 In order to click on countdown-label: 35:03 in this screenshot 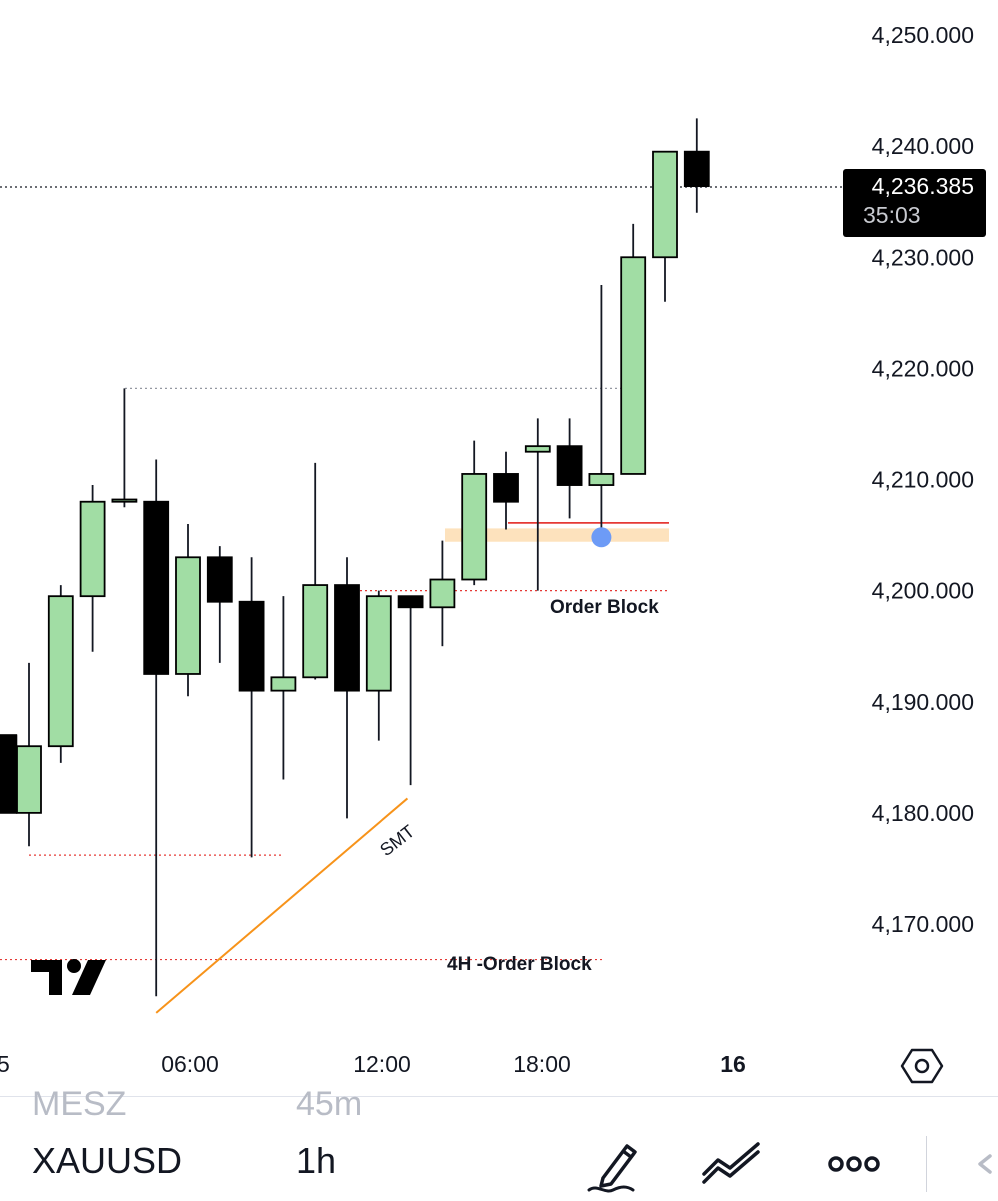, I will do `click(892, 215)`.